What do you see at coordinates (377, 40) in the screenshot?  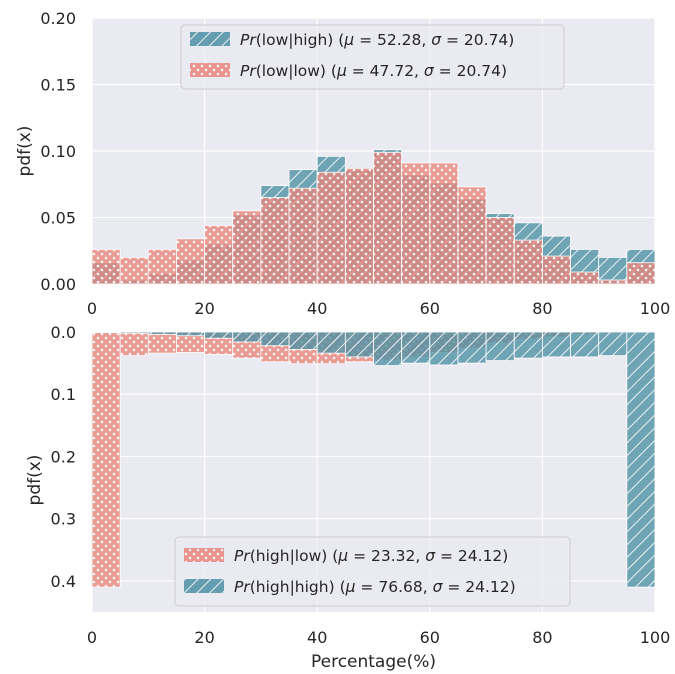 I see `top-legend-label-0: Pr(low|high) (μ = 52.28, σ = 20.74)` at bounding box center [377, 40].